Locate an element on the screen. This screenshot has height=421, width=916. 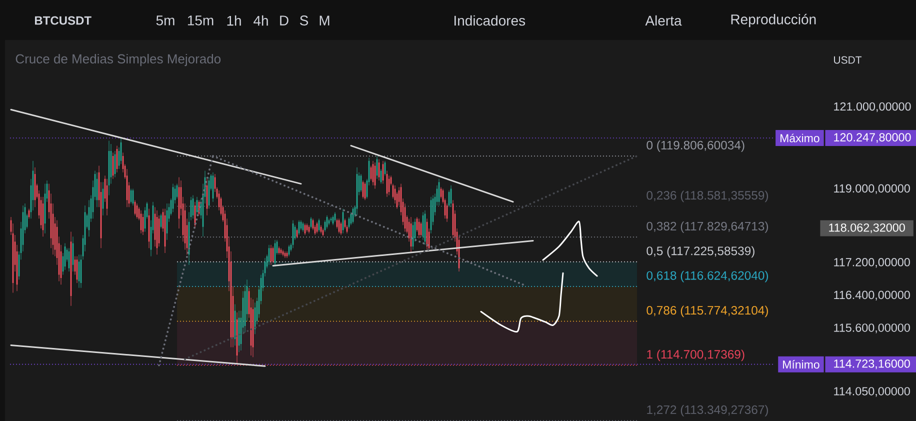
y-tick-label: 114.723,16000 is located at coordinates (872, 365).